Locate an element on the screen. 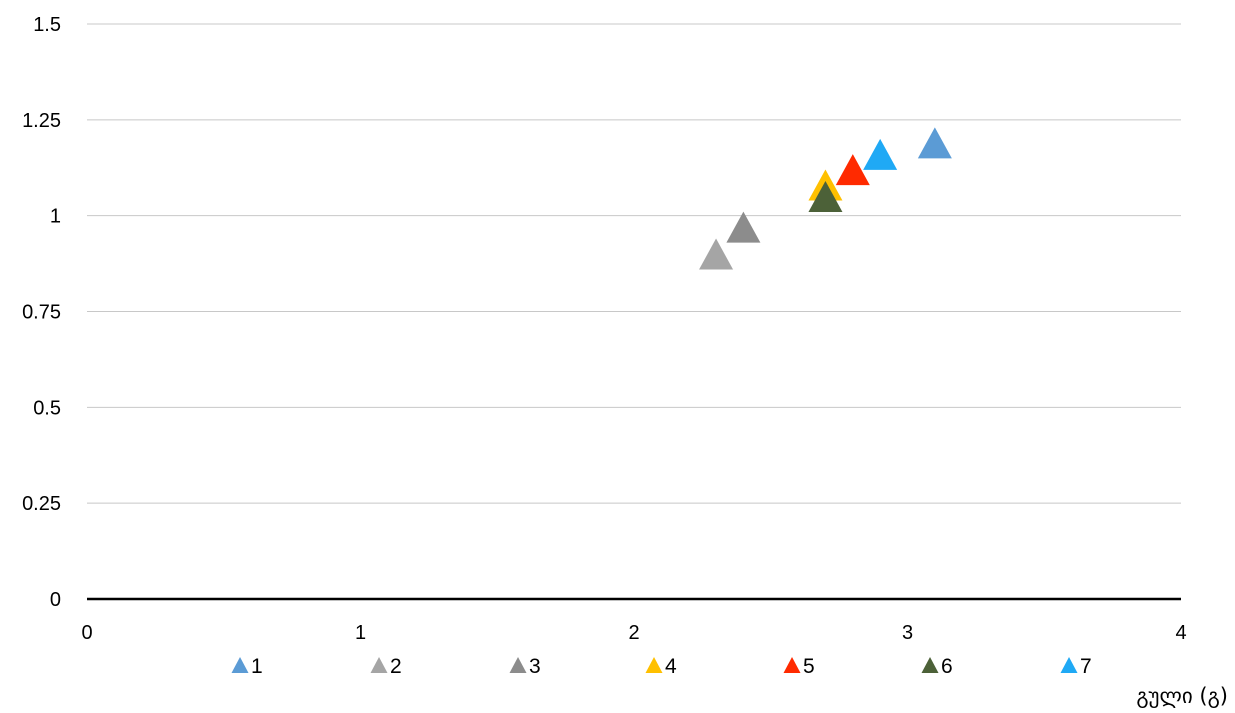 This screenshot has height=713, width=1235. legend-item-4: 4 is located at coordinates (661, 666).